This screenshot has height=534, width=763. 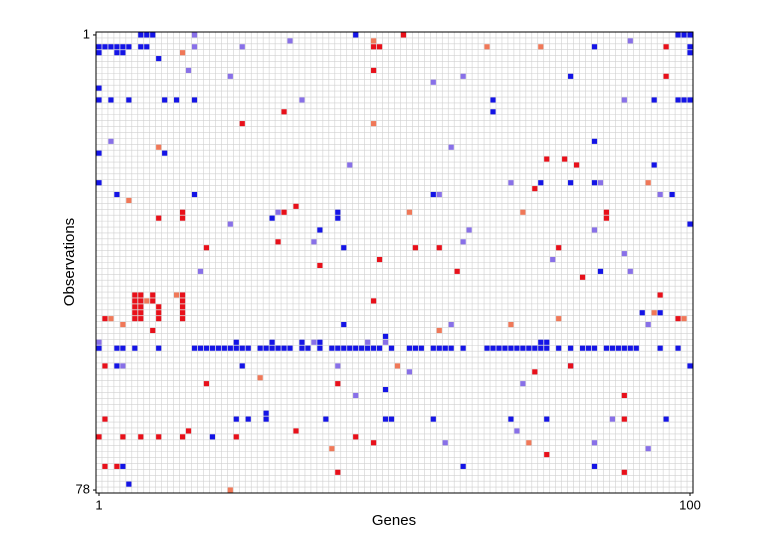 I want to click on x-axis-label: Genes, so click(x=394, y=520).